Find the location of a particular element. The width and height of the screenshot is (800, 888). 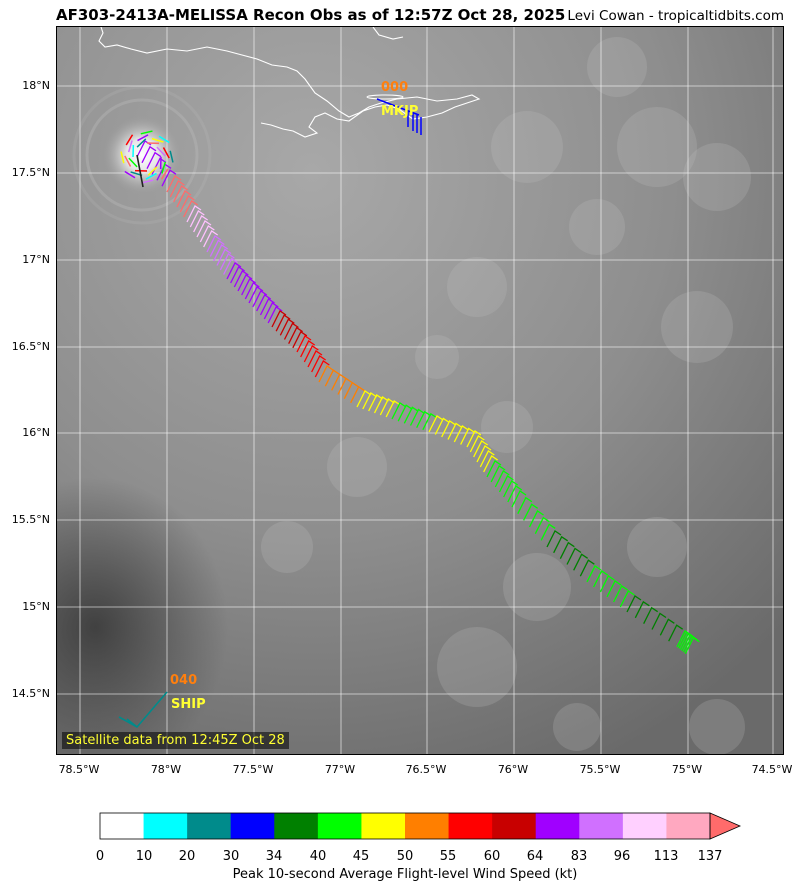

colorbar-tick: 50 is located at coordinates (405, 856).